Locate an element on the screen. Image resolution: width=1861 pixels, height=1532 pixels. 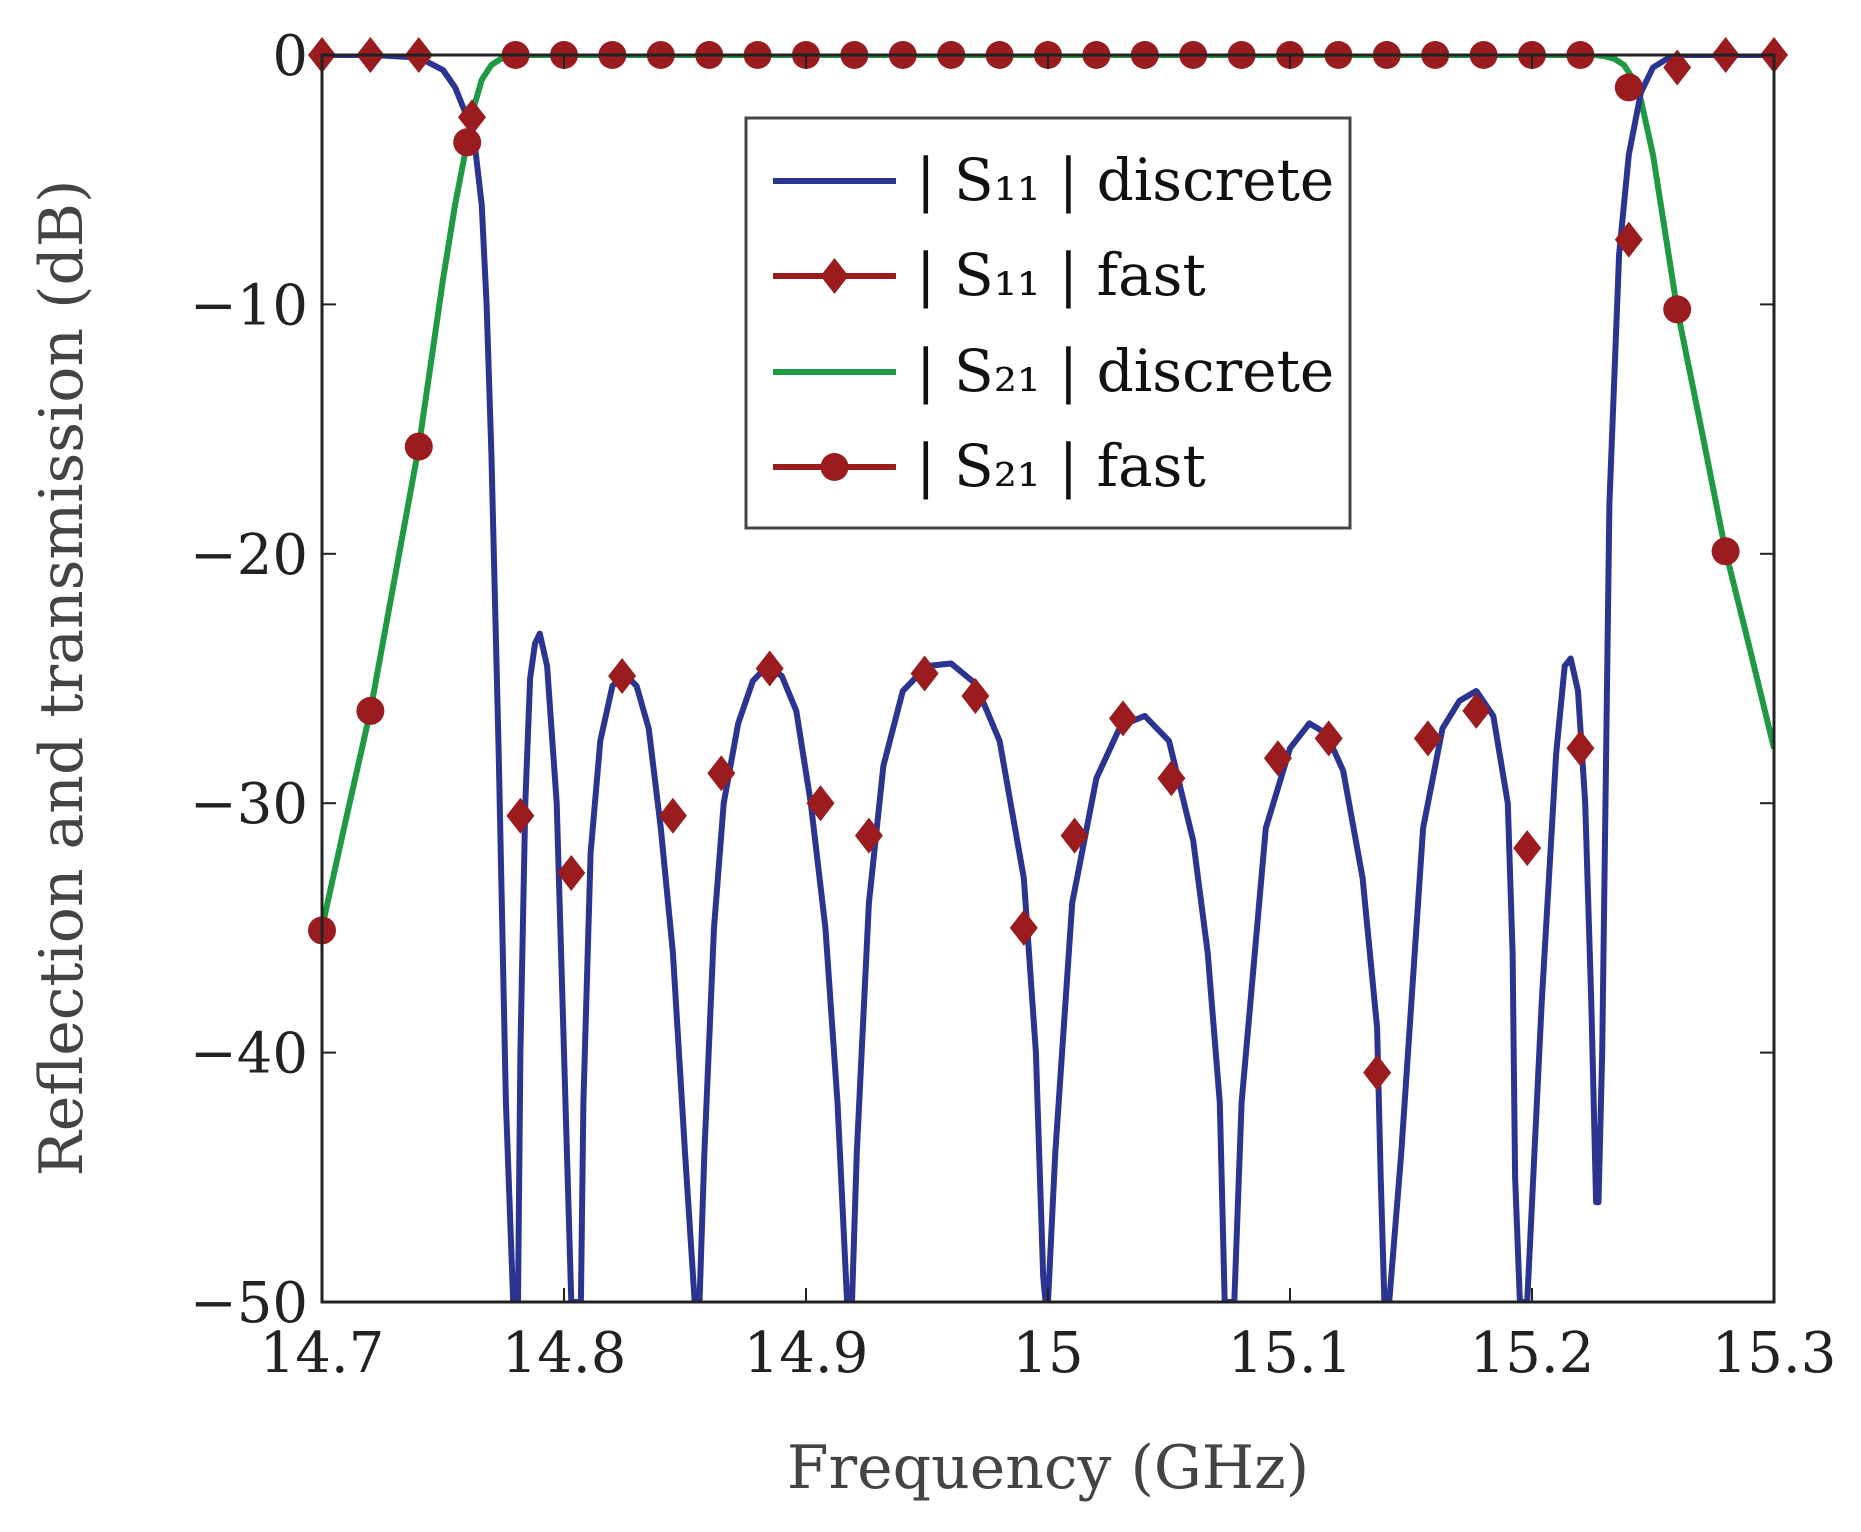
circle-marker-icon is located at coordinates (834, 467).